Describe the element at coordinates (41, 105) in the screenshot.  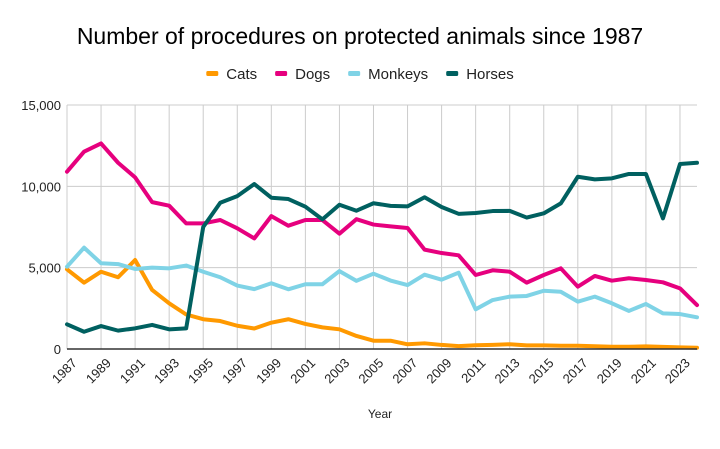
I see `y-tick-label: 15,000` at that location.